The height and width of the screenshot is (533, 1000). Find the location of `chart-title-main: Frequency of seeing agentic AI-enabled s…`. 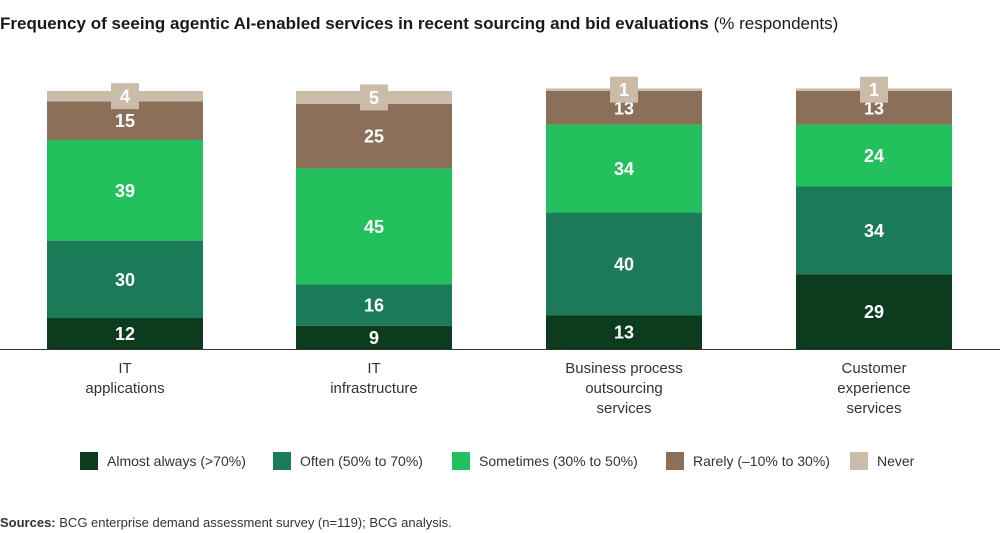

chart-title-main: Frequency of seeing agentic AI-enabled s… is located at coordinates (354, 23).